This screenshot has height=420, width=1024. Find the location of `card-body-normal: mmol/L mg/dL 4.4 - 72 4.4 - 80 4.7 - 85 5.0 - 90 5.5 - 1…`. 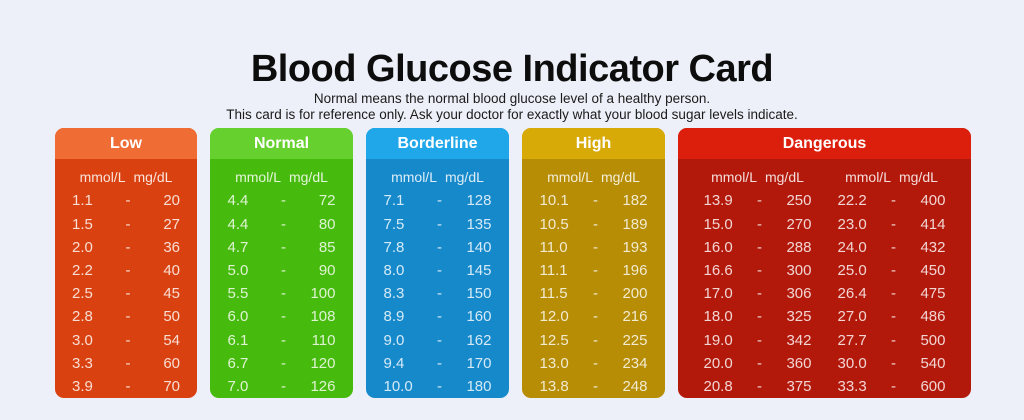

card-body-normal: mmol/L mg/dL 4.4 - 72 4.4 - 80 4.7 - 85 5.0 - 90 5.5 - 1… is located at coordinates (281, 278).